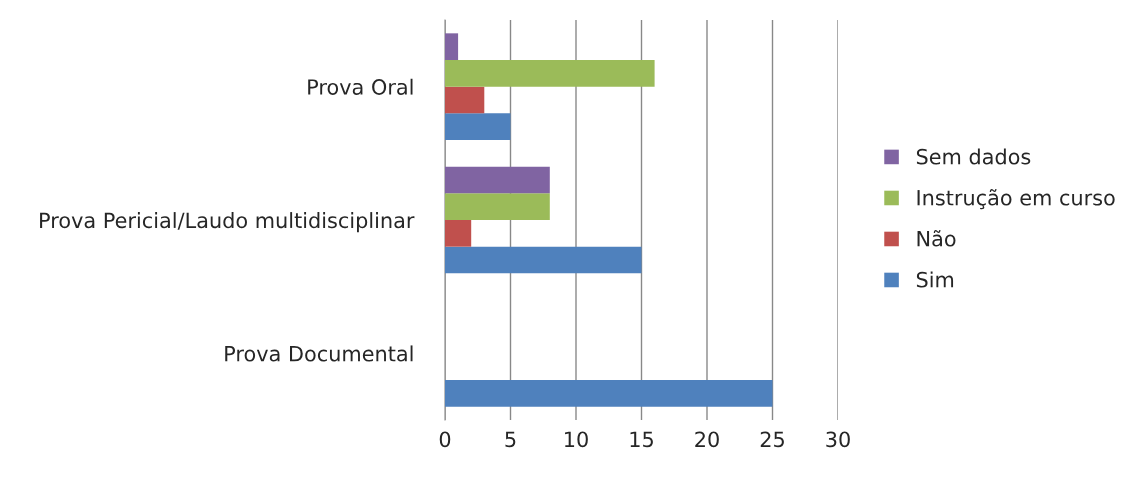  I want to click on y-tick-label: Prova Pericial/Laudo multidisciplinar, so click(227, 222).